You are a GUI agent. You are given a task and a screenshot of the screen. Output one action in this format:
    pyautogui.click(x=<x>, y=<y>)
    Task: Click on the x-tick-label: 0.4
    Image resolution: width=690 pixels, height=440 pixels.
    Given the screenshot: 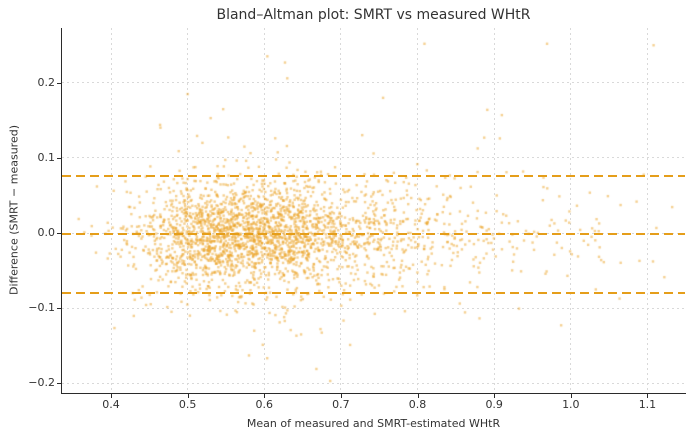 What is the action you would take?
    pyautogui.click(x=111, y=404)
    